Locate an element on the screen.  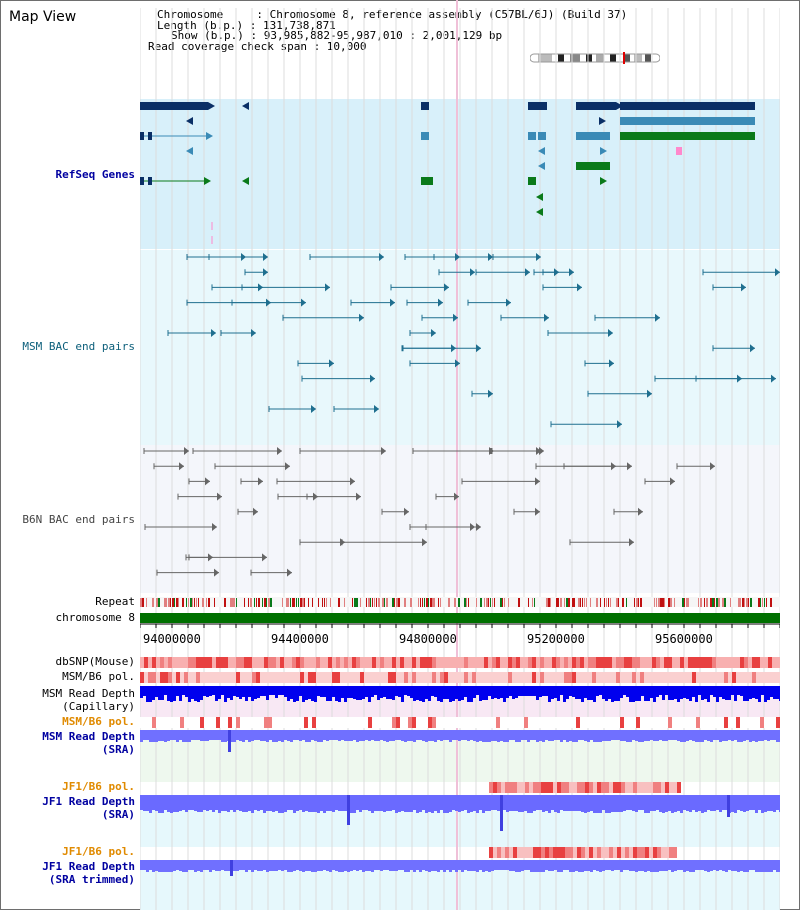
read-depth-spike is located at coordinates (501, 813).